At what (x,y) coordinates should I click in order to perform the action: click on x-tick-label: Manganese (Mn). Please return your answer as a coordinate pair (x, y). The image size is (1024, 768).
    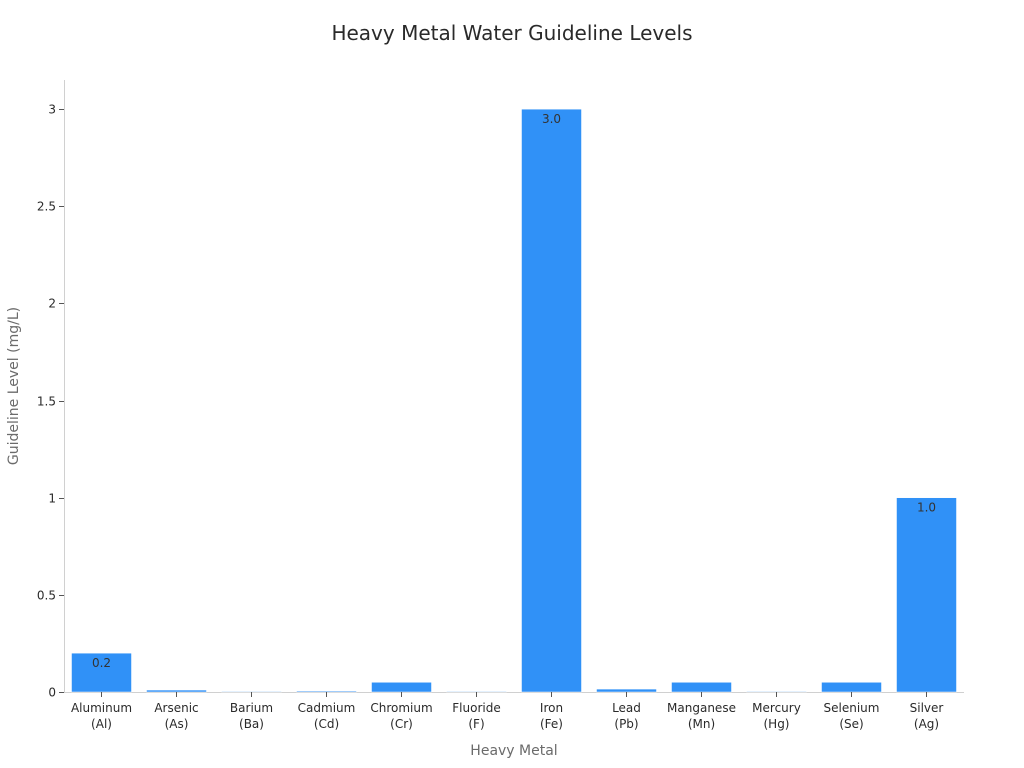
    Looking at the image, I should click on (701, 716).